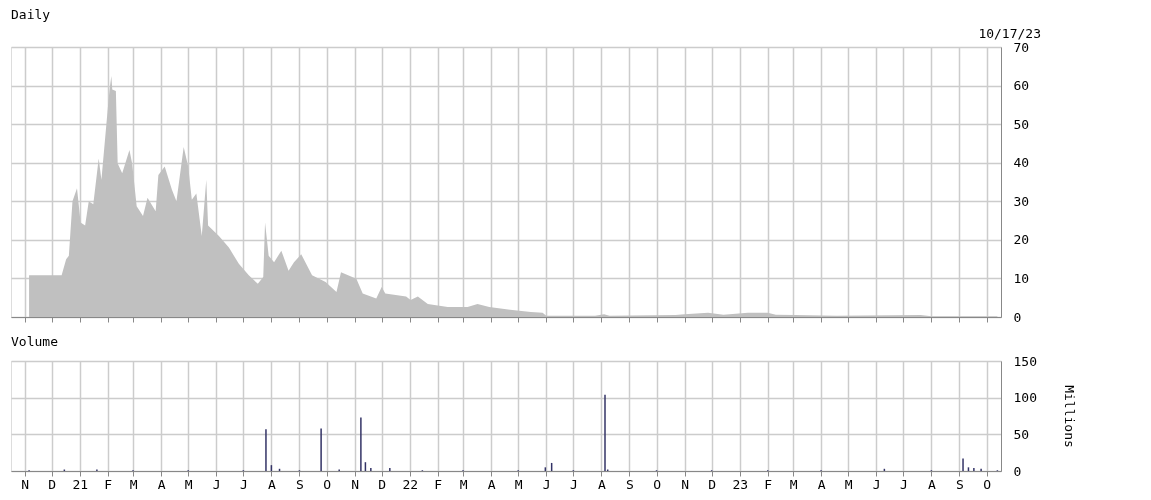 The width and height of the screenshot is (1151, 500). What do you see at coordinates (80, 484) in the screenshot?
I see `x-tick-label: 21` at bounding box center [80, 484].